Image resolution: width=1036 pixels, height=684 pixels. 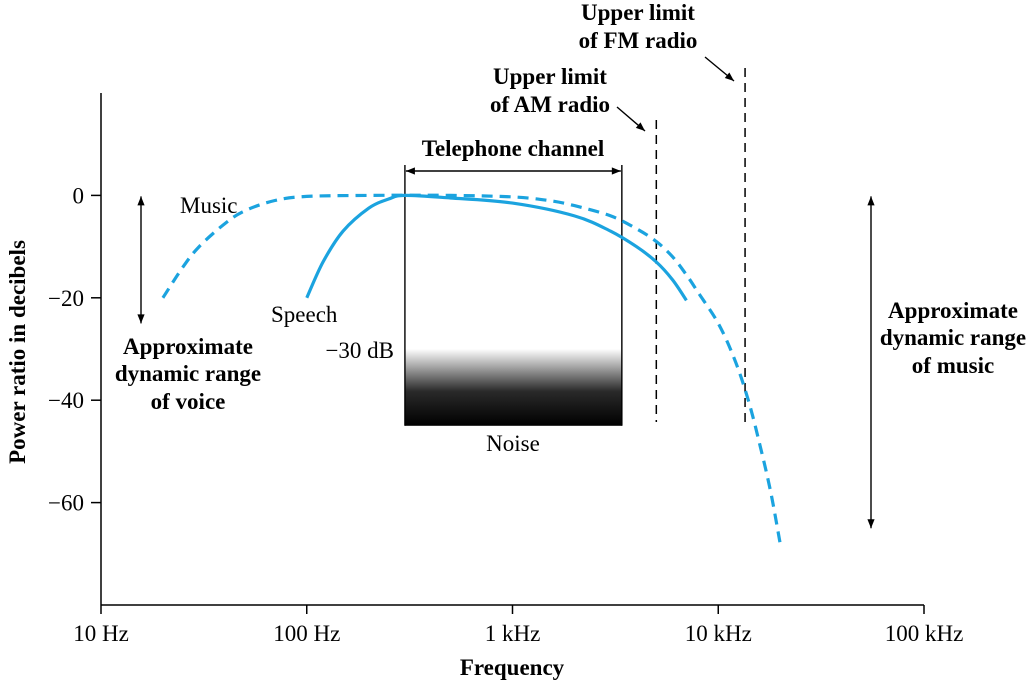 What do you see at coordinates (188, 401) in the screenshot?
I see `voice-range-label-line-3: of voice` at bounding box center [188, 401].